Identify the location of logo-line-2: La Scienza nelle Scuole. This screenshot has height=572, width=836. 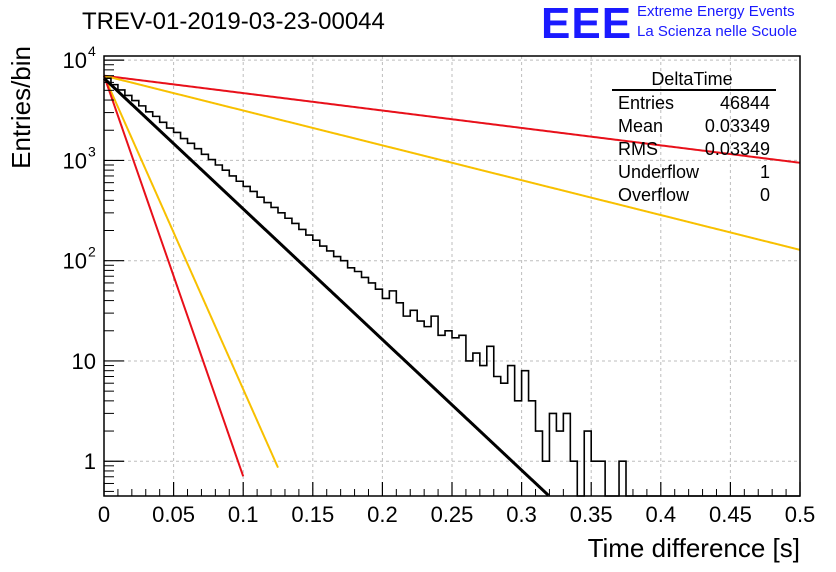
(717, 31).